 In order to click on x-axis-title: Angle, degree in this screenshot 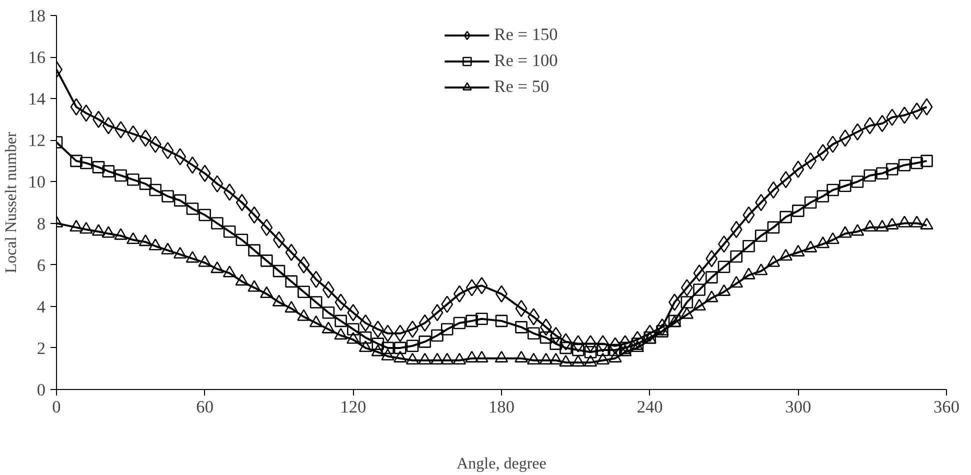, I will do `click(501, 464)`.